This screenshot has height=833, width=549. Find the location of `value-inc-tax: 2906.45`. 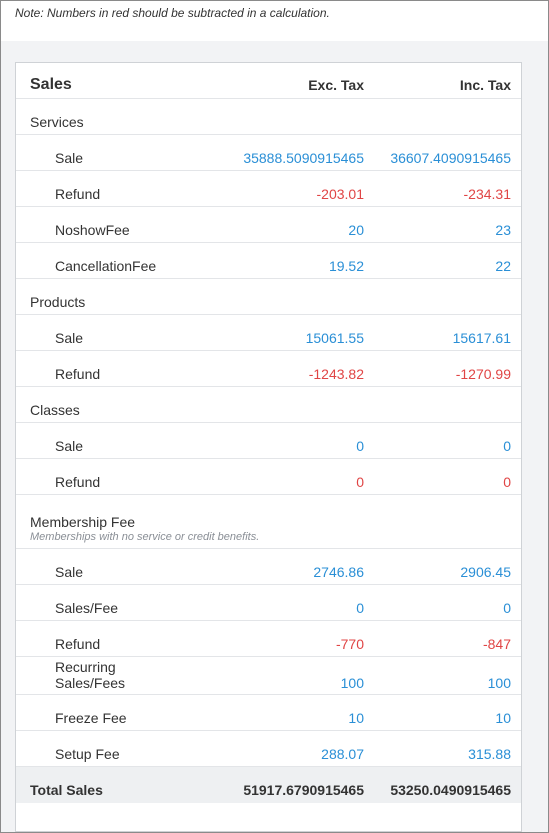

value-inc-tax: 2906.45 is located at coordinates (485, 572).